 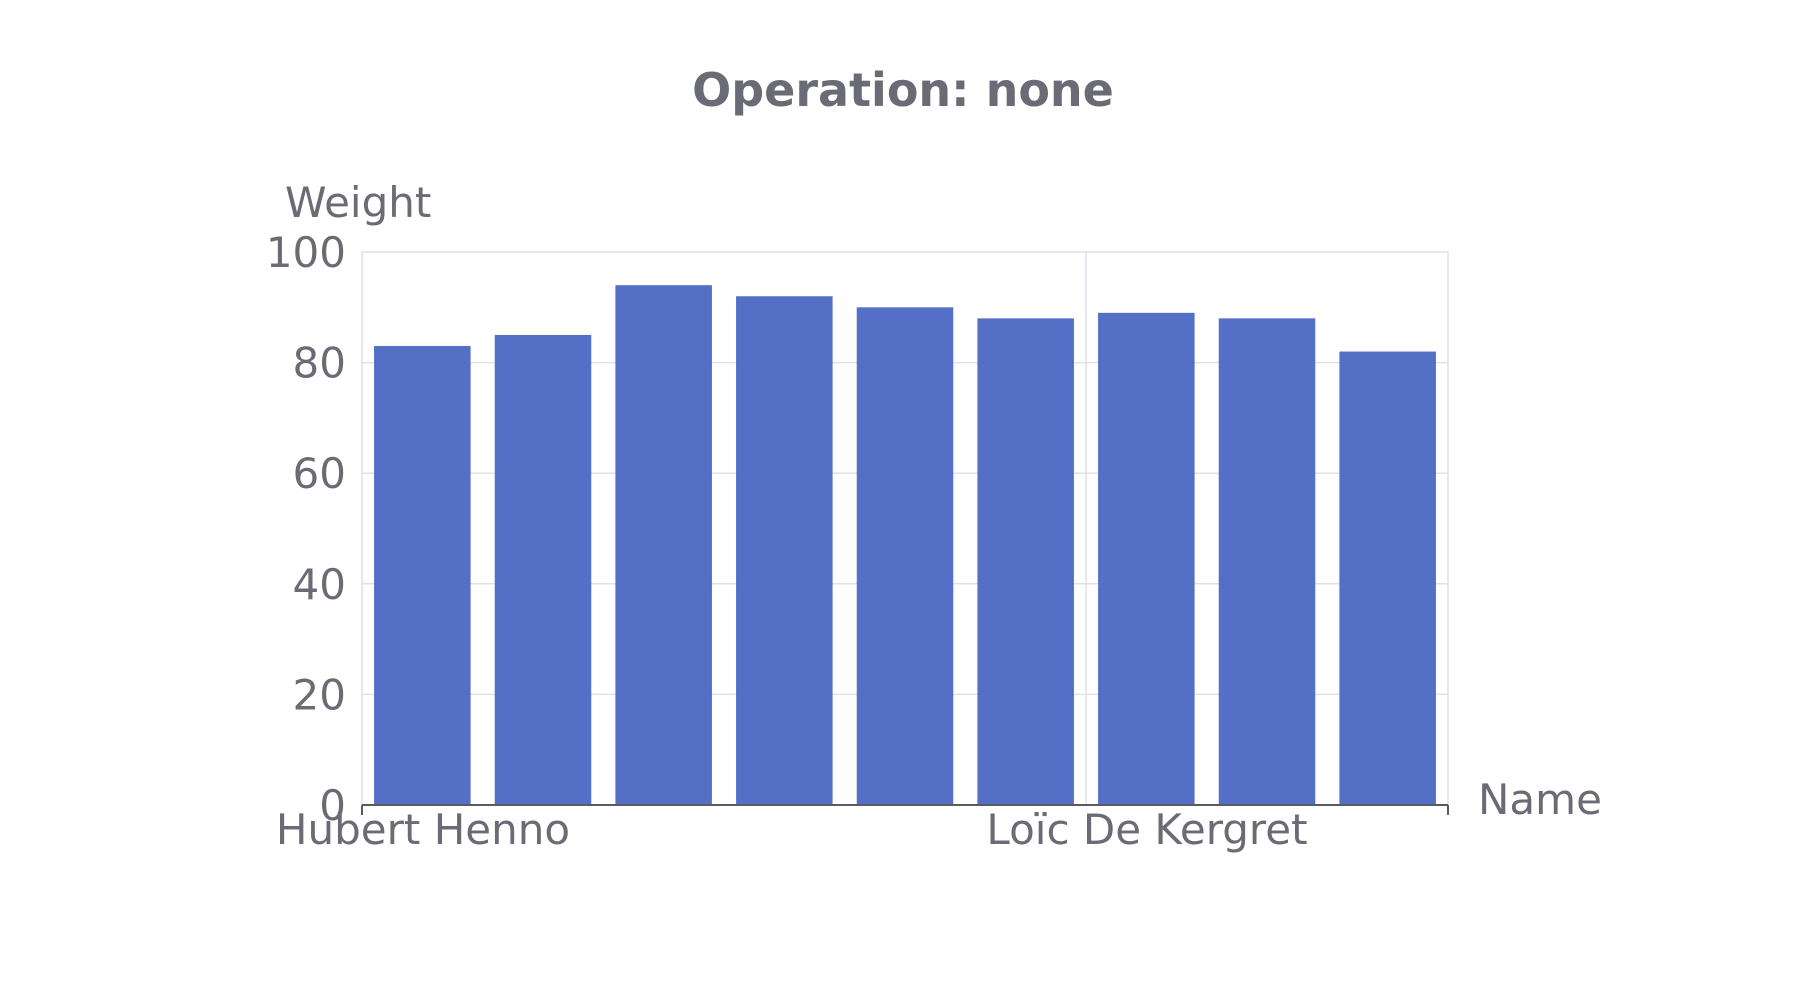 What do you see at coordinates (358, 202) in the screenshot?
I see `y-axis-label: Weight` at bounding box center [358, 202].